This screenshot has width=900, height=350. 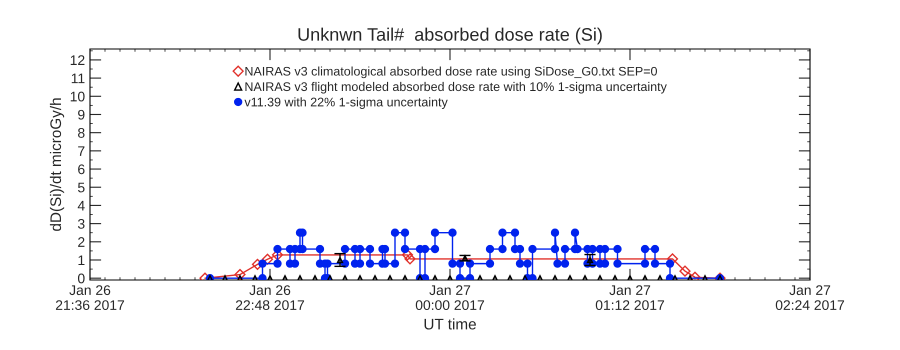 I want to click on y-tick-label: 8, so click(x=81, y=133).